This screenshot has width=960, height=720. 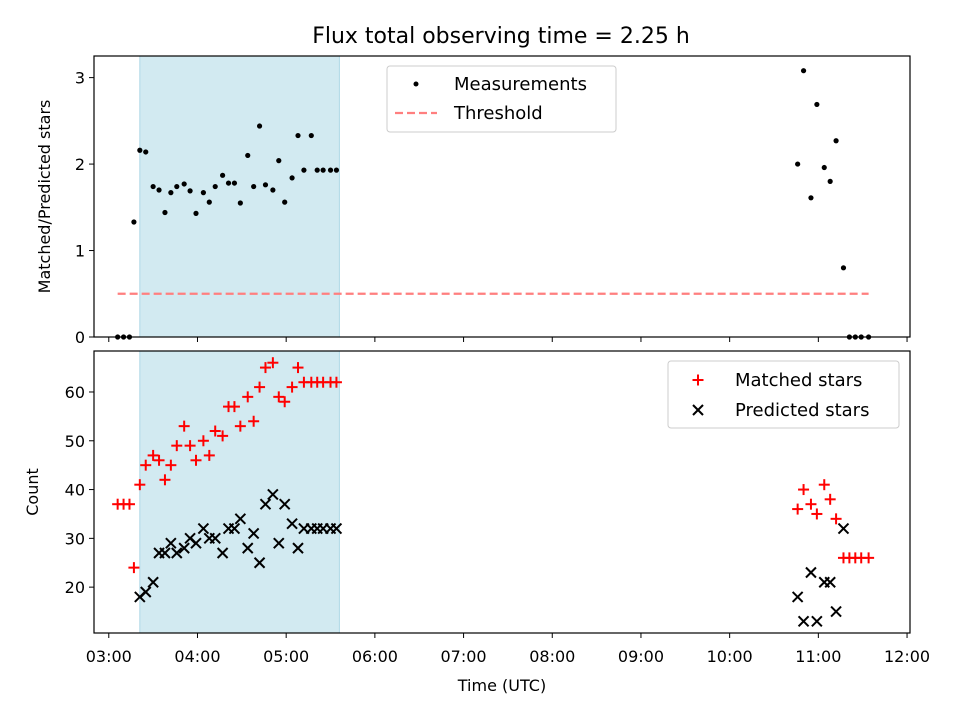 What do you see at coordinates (501, 99) in the screenshot?
I see `top-legend: Measurements Threshold` at bounding box center [501, 99].